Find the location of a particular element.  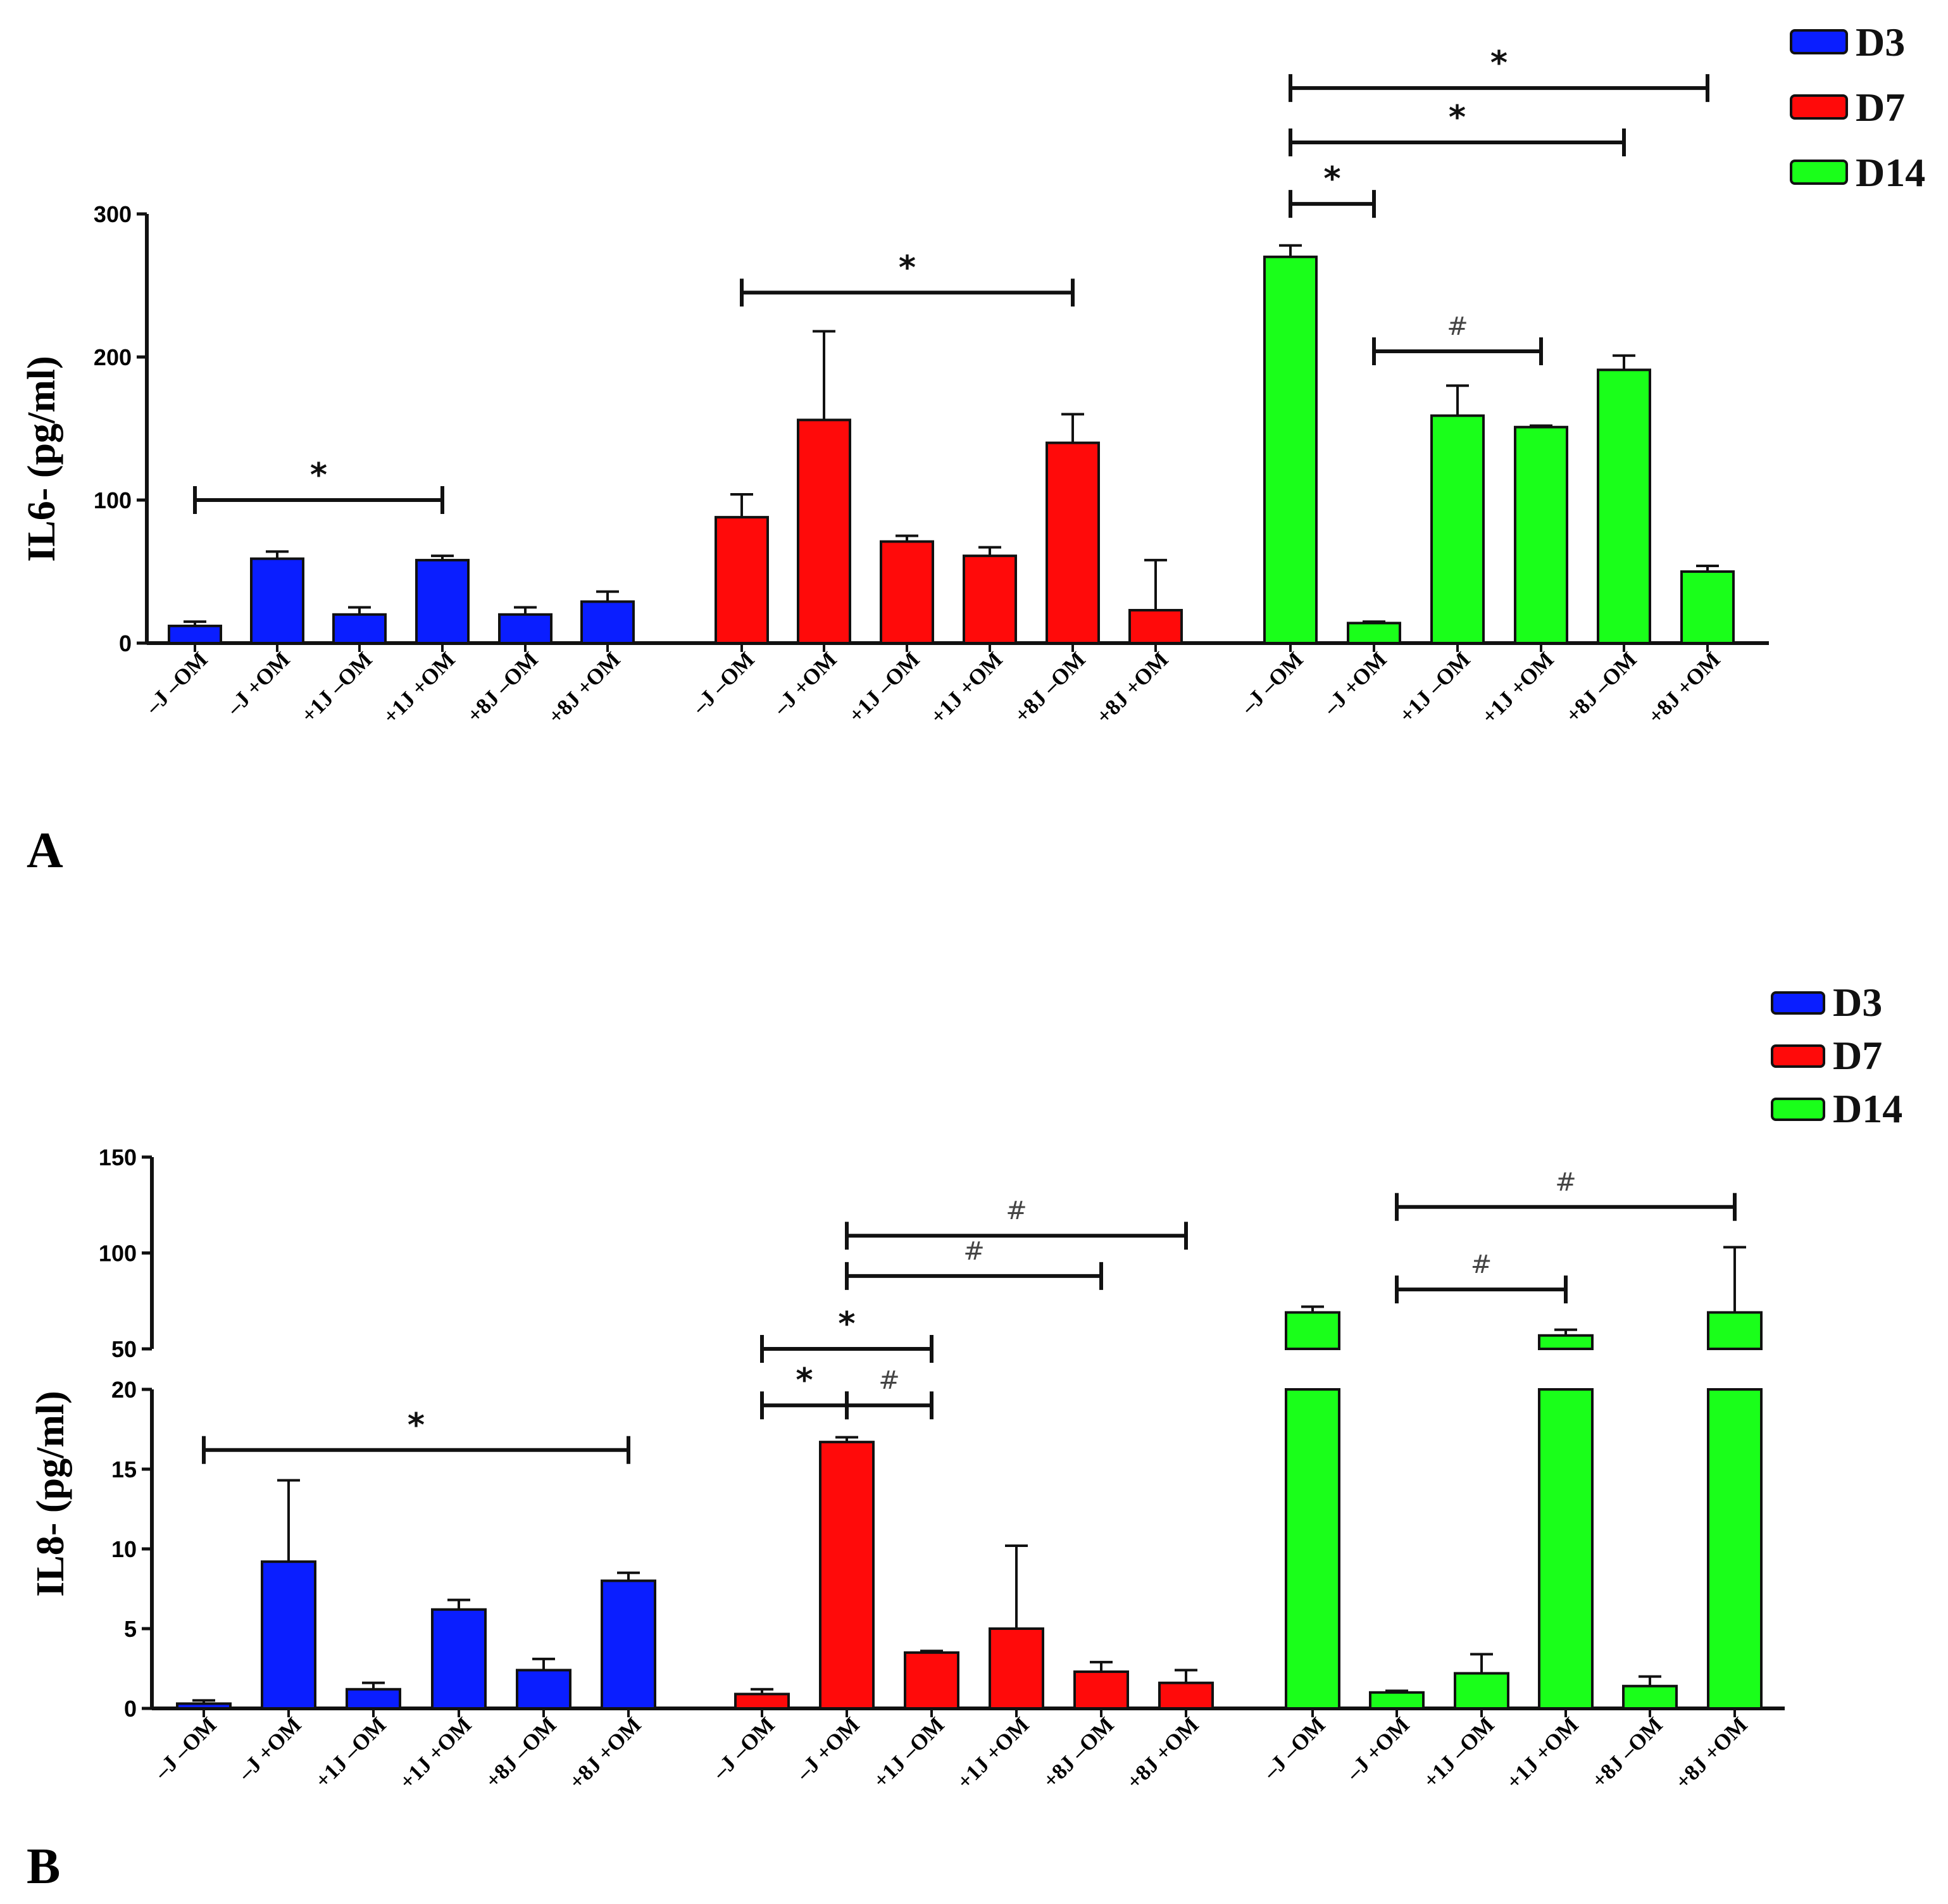

panel-a-ylabel: IL6- (pg/ml) is located at coordinates (41, 459).